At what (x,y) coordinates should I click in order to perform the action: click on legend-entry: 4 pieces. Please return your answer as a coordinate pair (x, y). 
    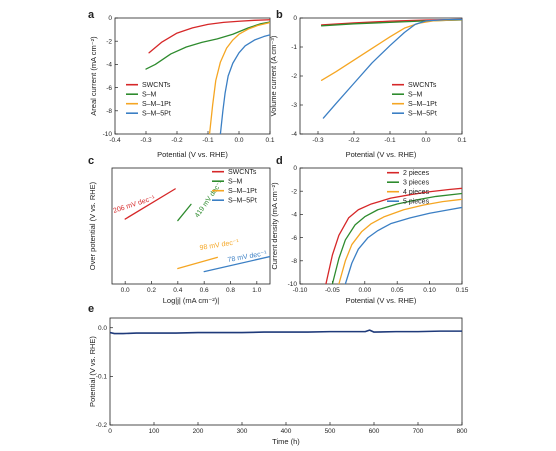
    Looking at the image, I should click on (416, 192).